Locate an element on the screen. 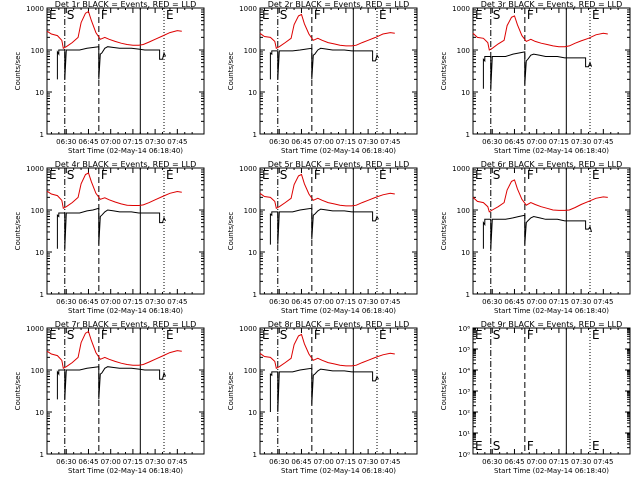 This screenshot has width=640, height=480. panel-title: Det 9r BLACK = Events, RED = LLD is located at coordinates (552, 324).